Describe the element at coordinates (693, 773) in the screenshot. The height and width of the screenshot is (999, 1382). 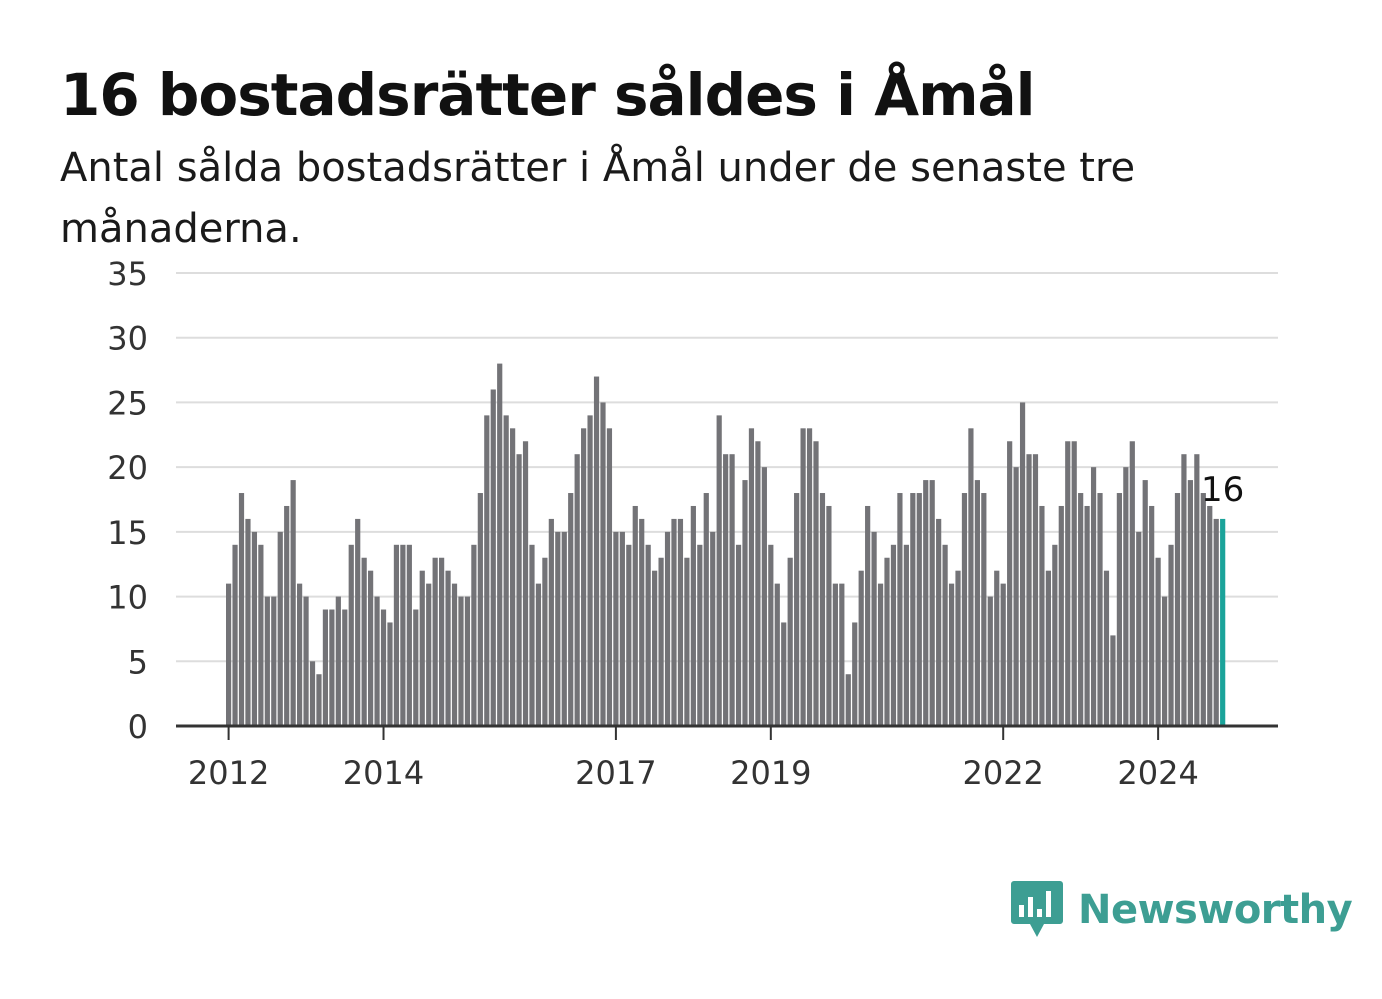
I see `x-axis-labels: 2012 2014 2017 2019 2022 2024` at that location.